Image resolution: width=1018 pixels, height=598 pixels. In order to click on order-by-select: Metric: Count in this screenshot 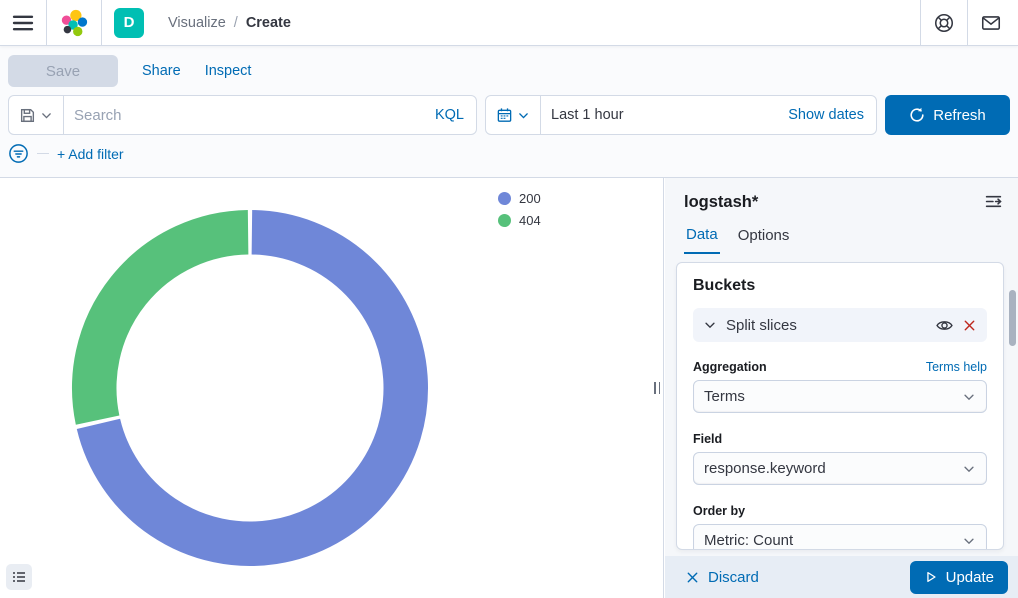, I will do `click(840, 536)`.